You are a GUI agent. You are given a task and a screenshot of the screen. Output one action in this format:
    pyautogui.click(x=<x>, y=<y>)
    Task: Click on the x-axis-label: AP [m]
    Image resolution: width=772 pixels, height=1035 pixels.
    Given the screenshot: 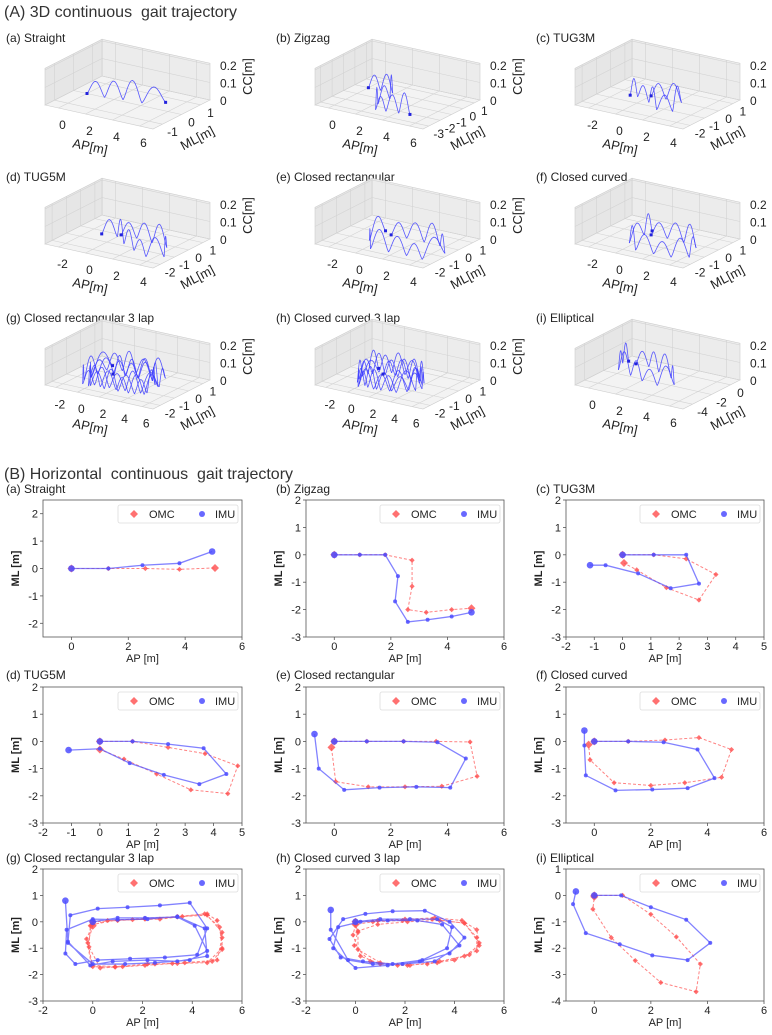 What is the action you would take?
    pyautogui.click(x=405, y=845)
    